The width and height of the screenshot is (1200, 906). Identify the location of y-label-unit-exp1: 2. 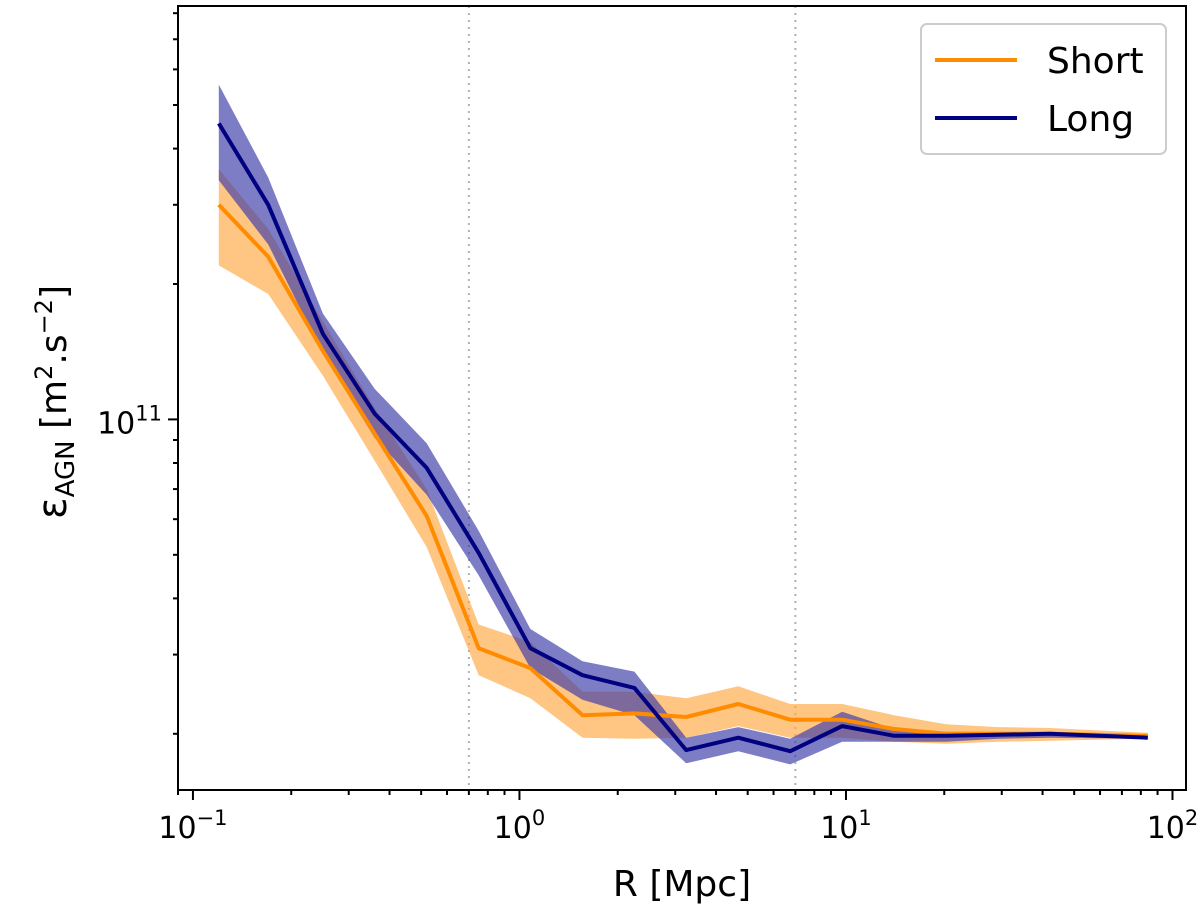
(44, 372).